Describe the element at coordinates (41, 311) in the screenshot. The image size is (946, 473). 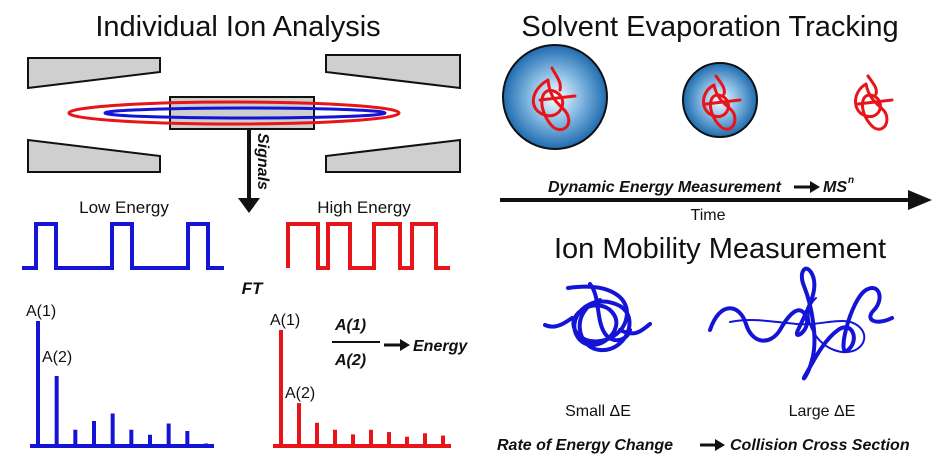
I see `low-peak-a1-label: A(1)` at that location.